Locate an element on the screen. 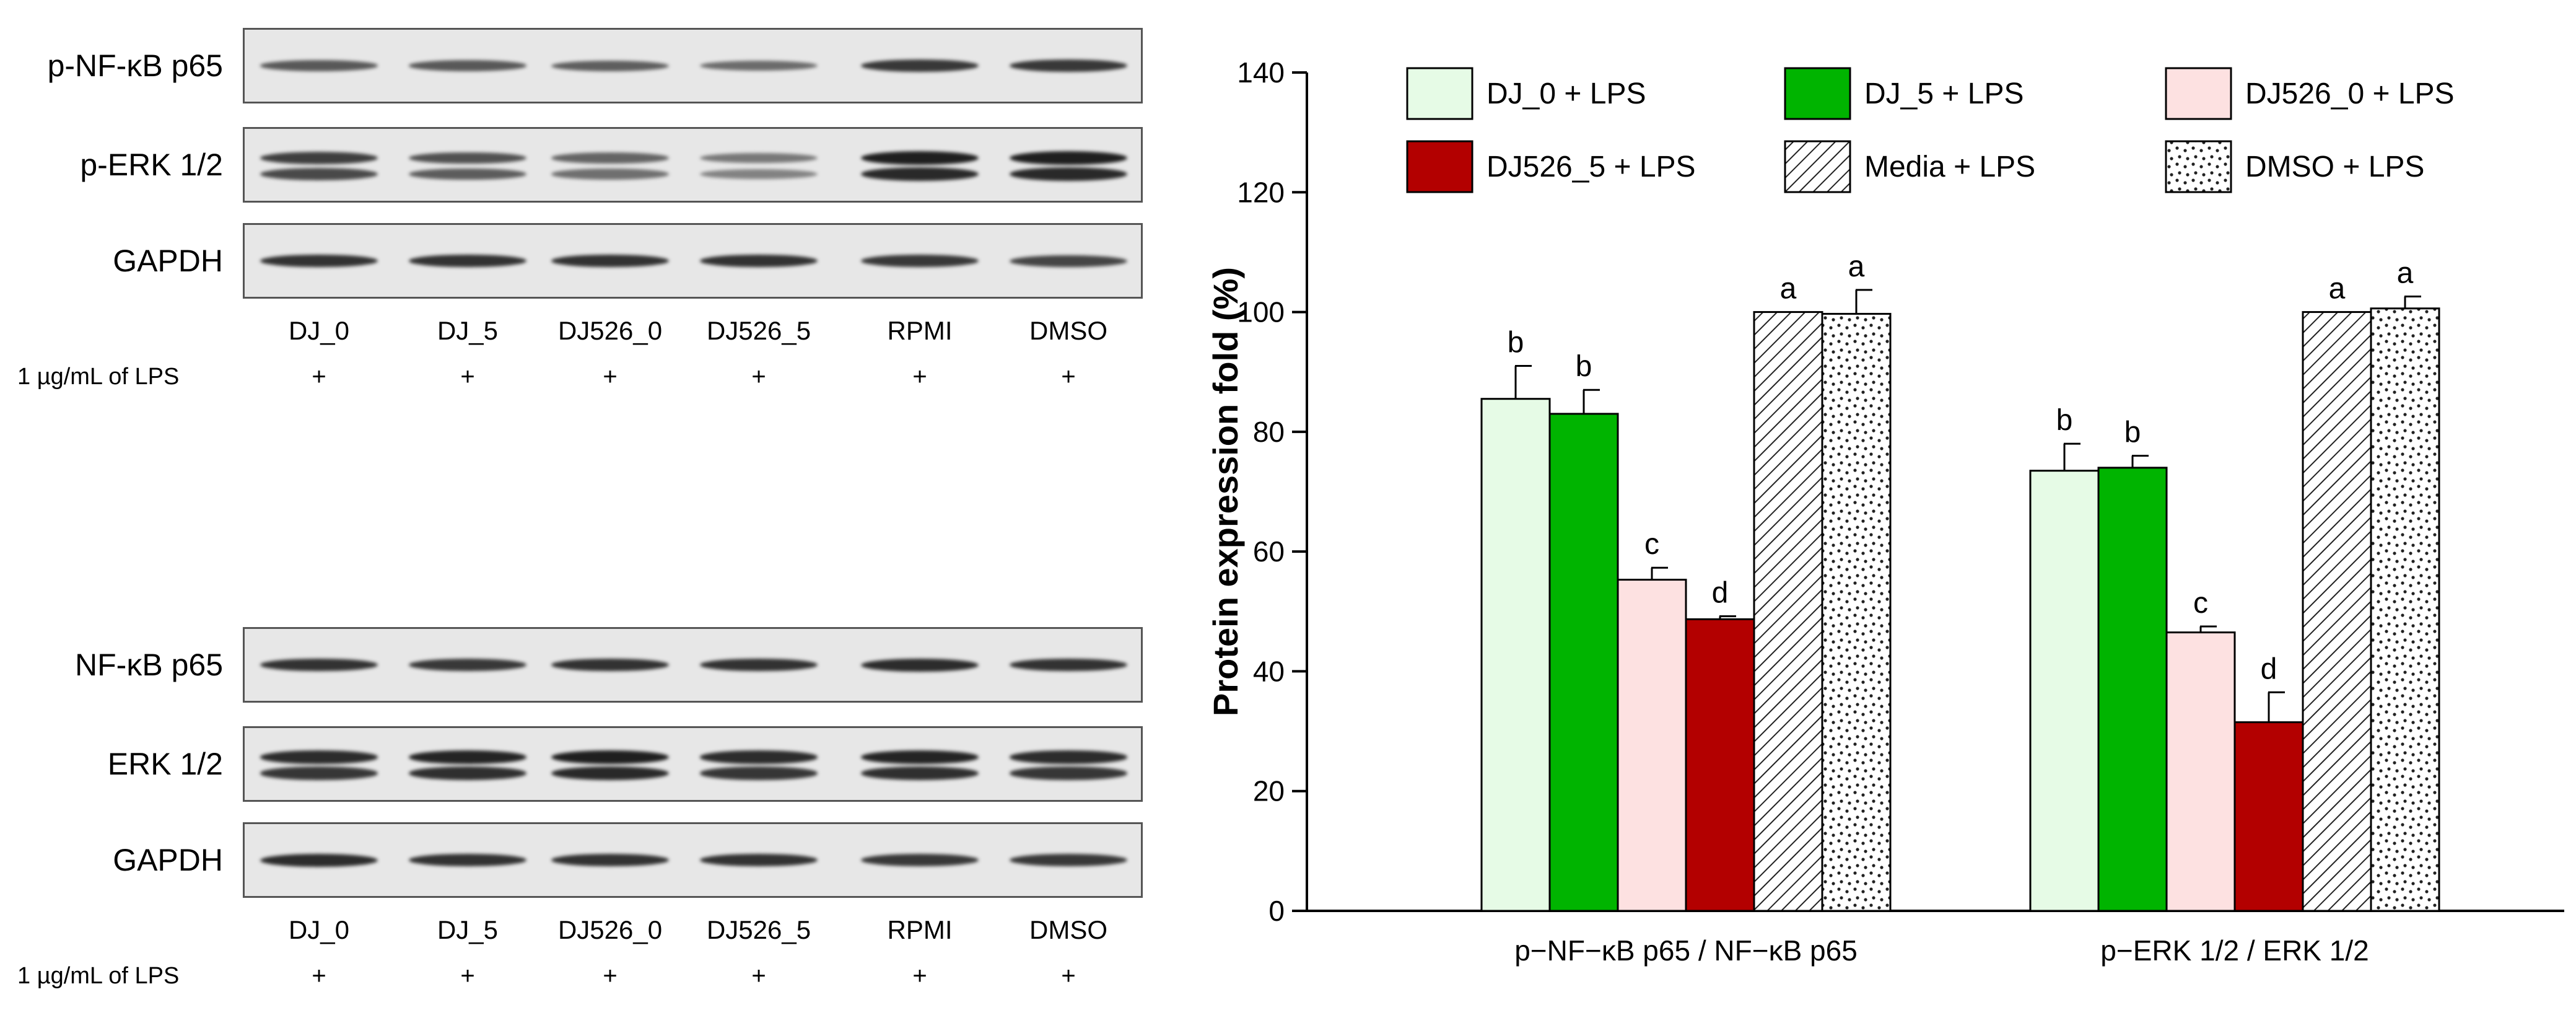 The image size is (2576, 1010). x-category-label: p−ERK 1/2 / ERK 1/2 is located at coordinates (2234, 950).